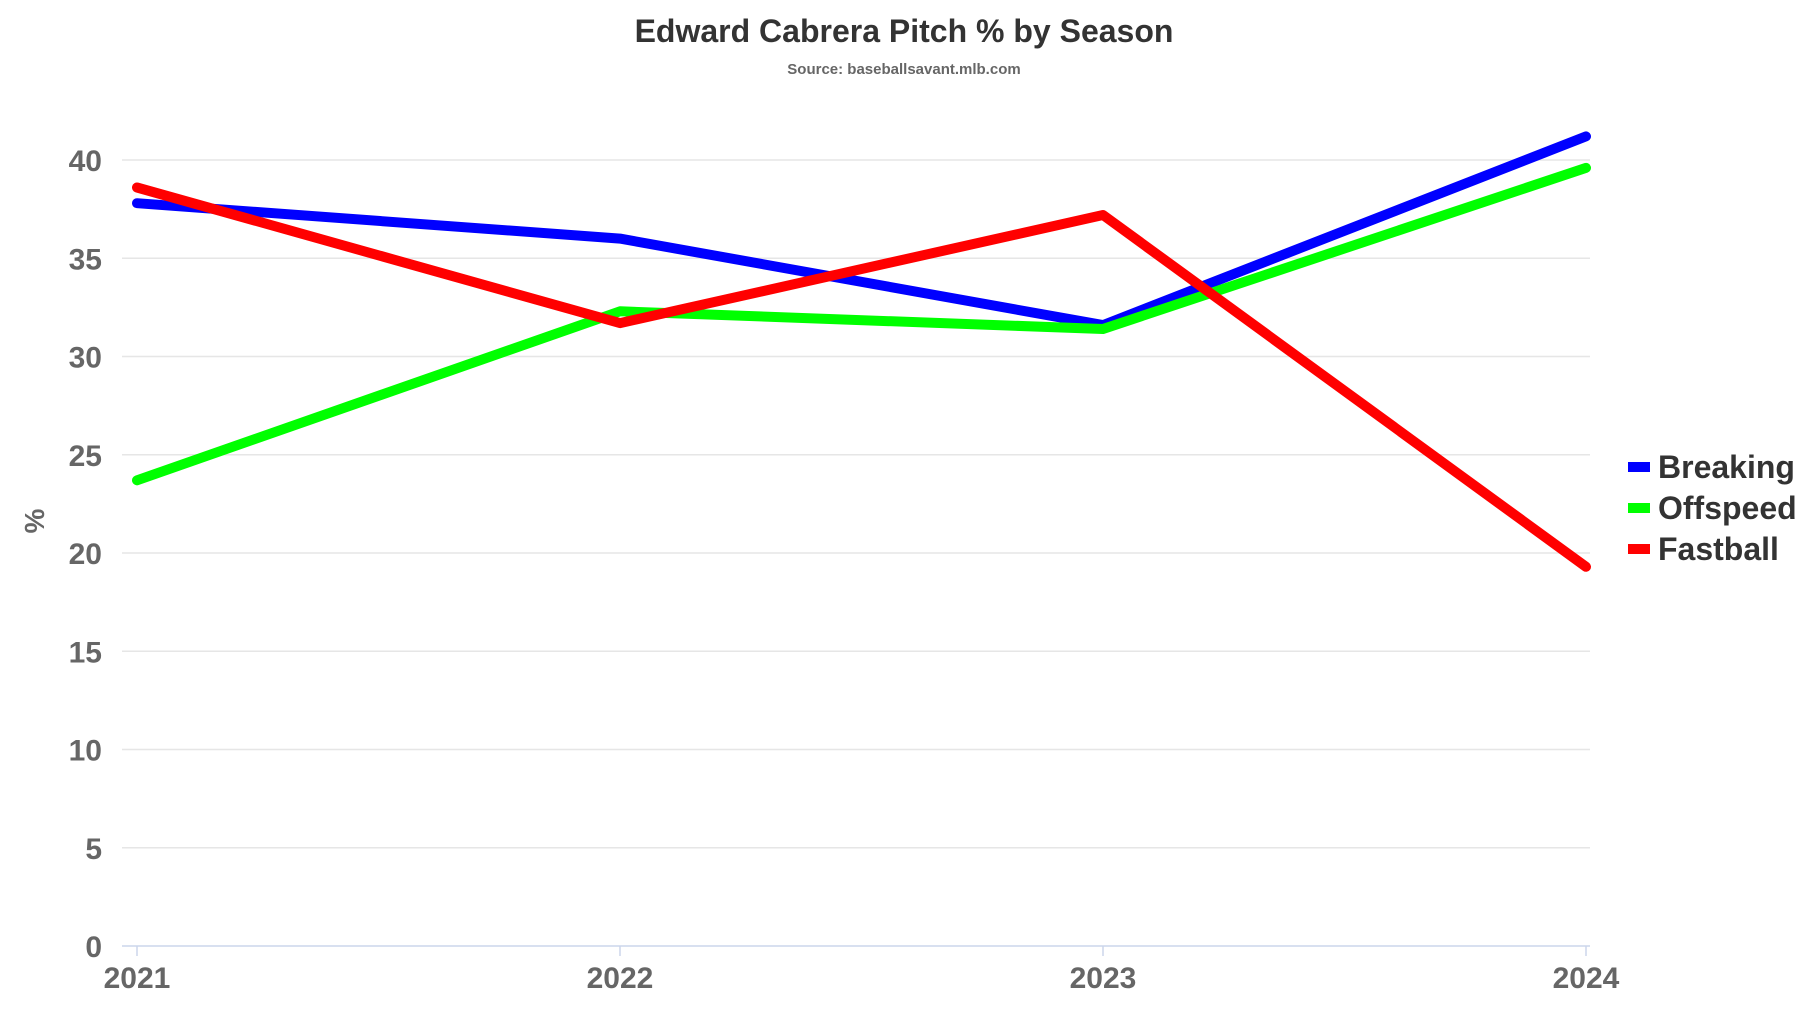 The height and width of the screenshot is (1013, 1800). I want to click on x-tick-label: 2022, so click(620, 978).